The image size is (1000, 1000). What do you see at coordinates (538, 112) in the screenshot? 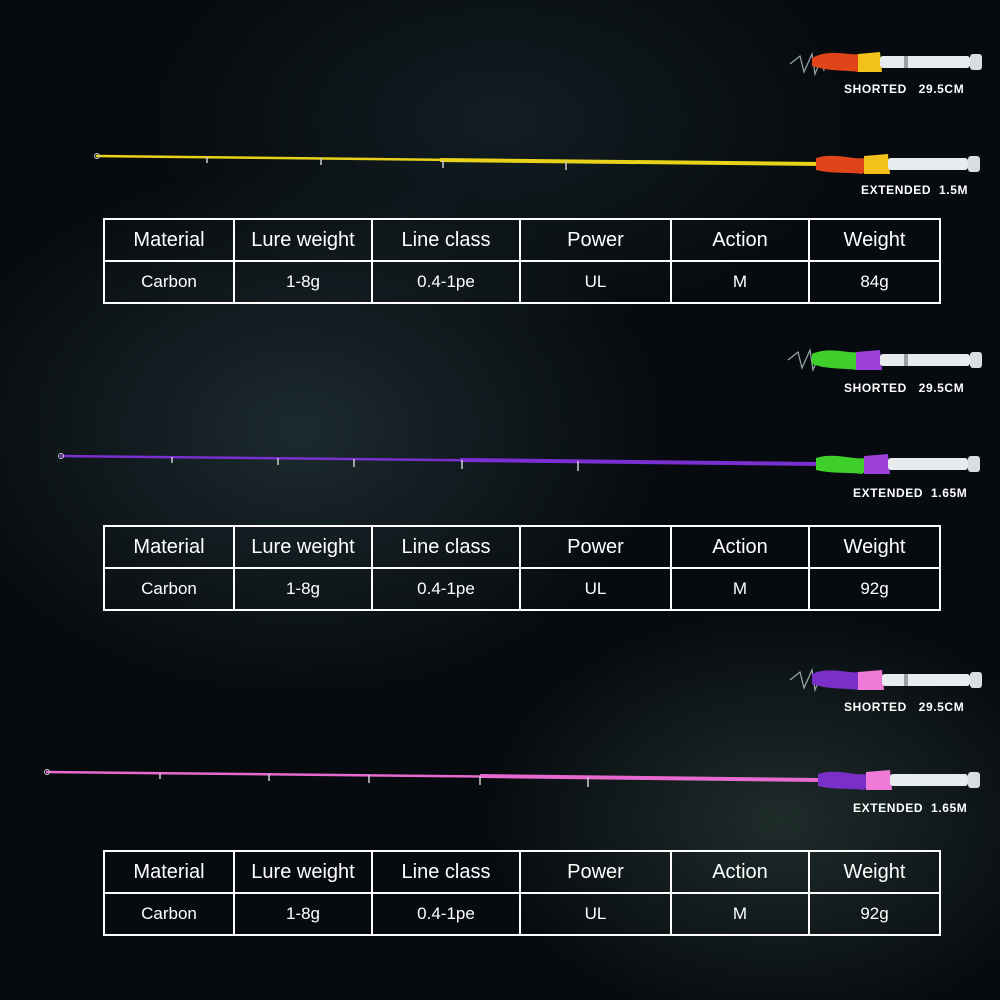
I see `rod-1-illustration` at bounding box center [538, 112].